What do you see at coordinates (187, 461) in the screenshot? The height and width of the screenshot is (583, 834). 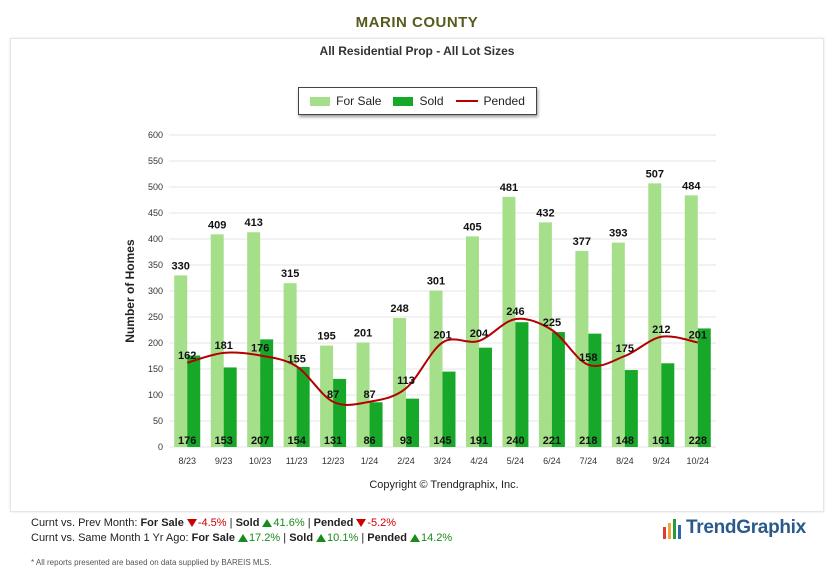 I see `x-tick-label: 8/23` at bounding box center [187, 461].